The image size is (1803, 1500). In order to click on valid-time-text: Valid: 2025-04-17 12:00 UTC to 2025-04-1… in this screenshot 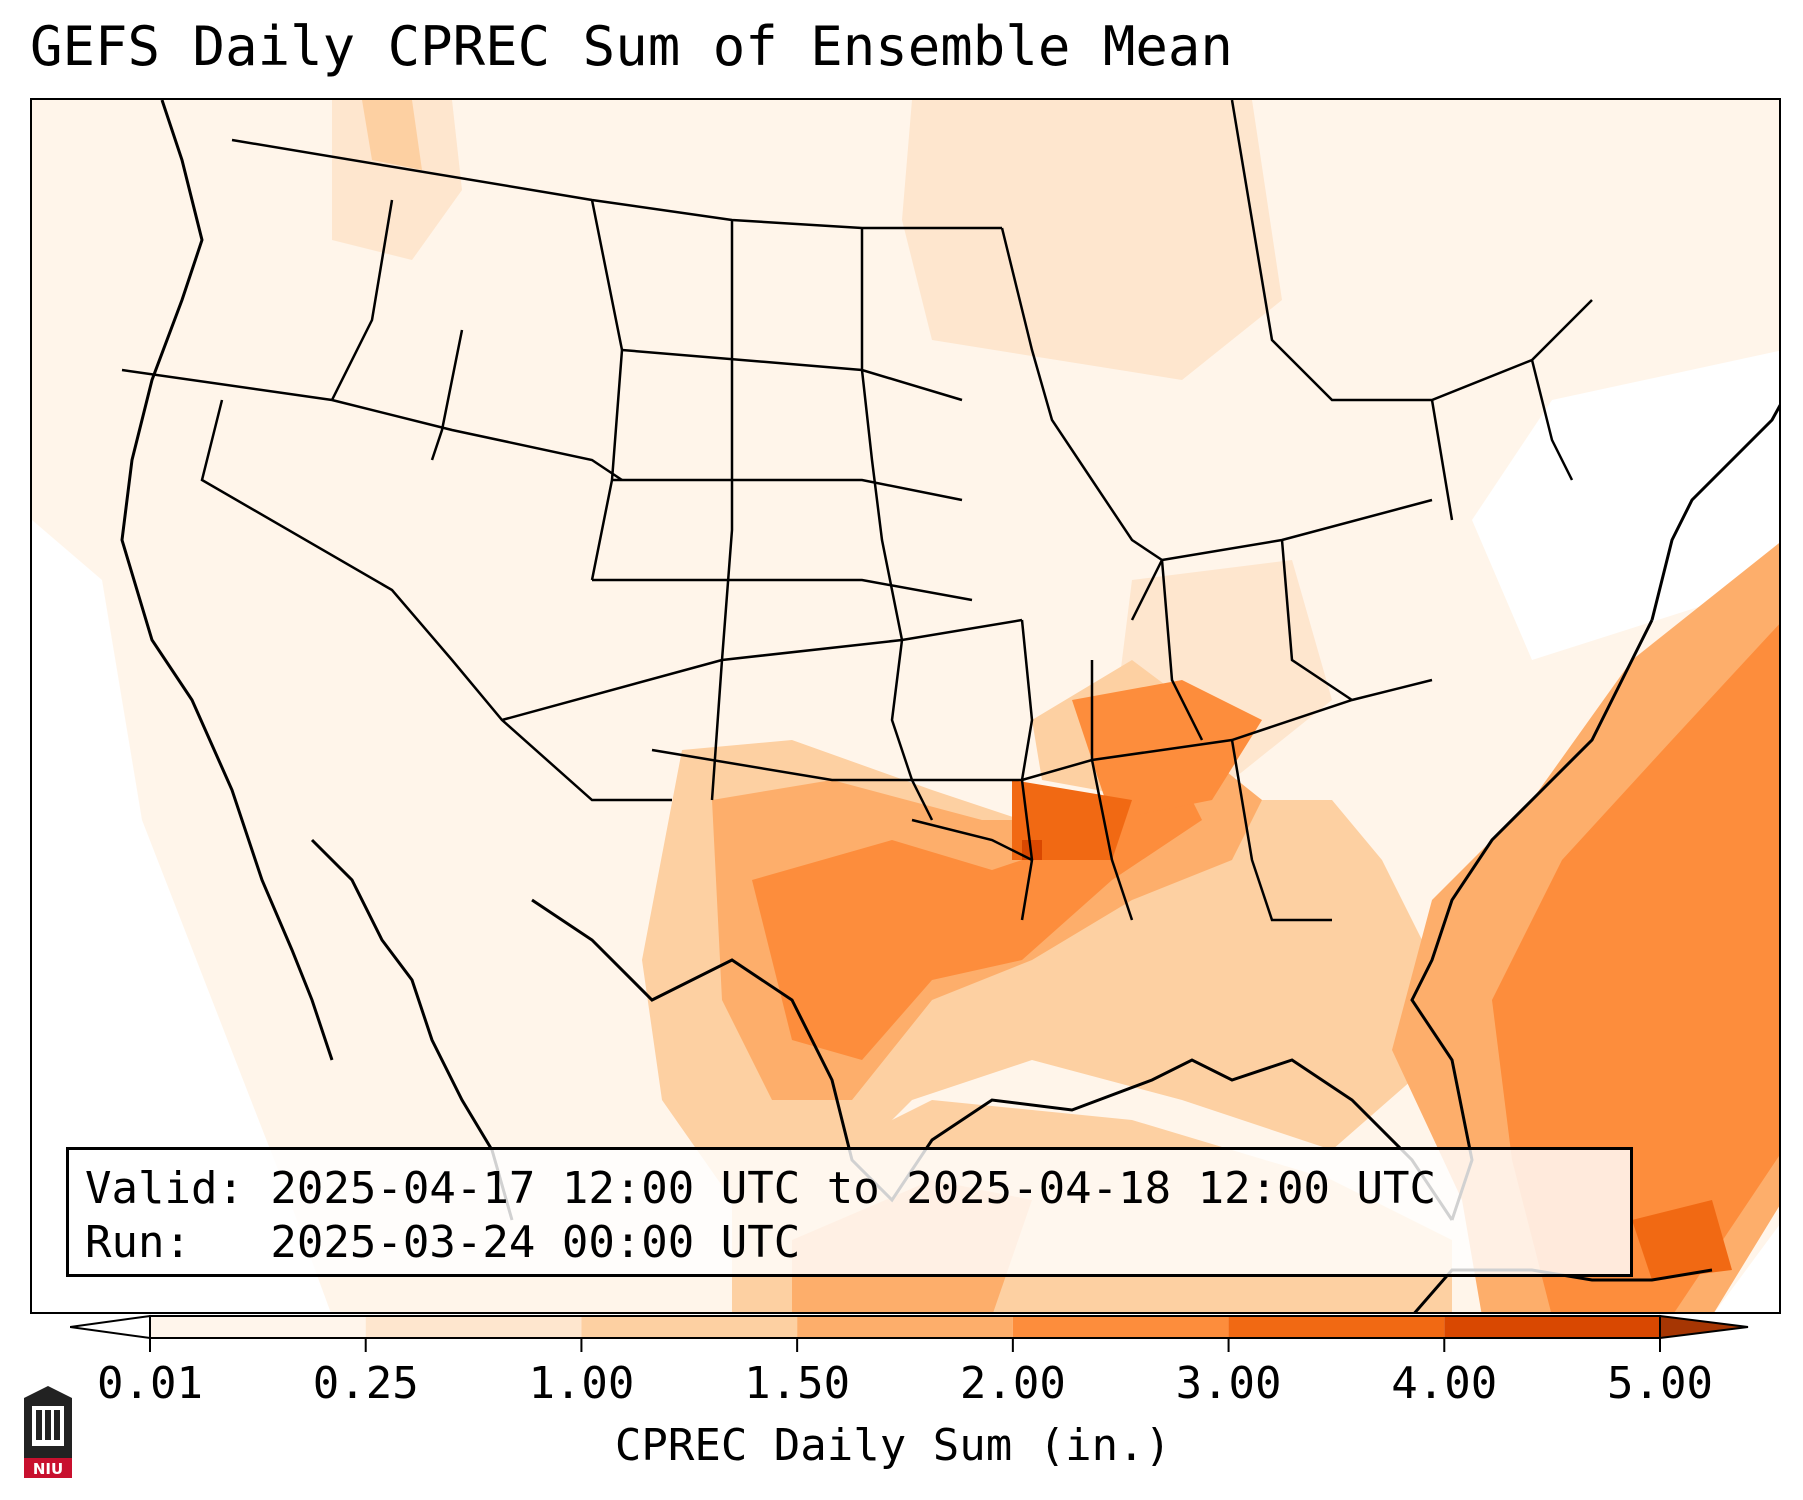, I will do `click(761, 1188)`.